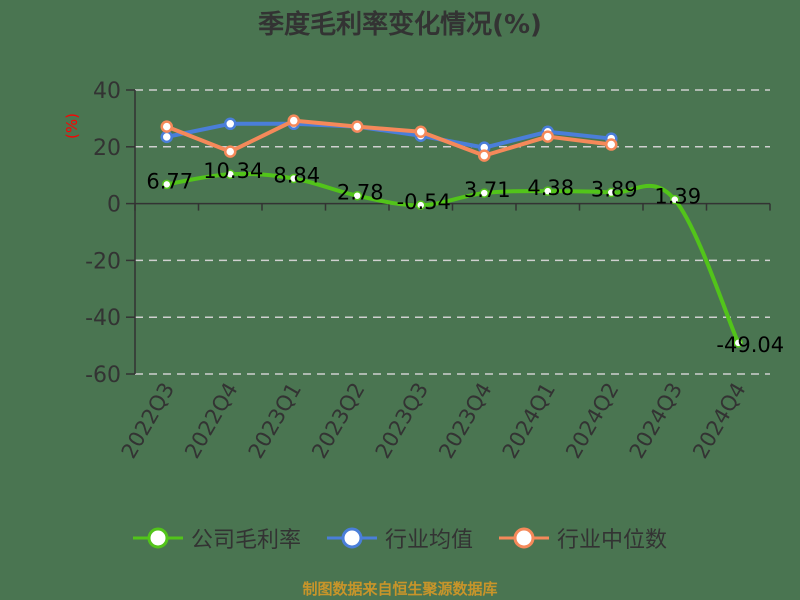 This screenshot has height=600, width=800. I want to click on y-axis: 40 20 0 -20 -40 -60 (%), so click(99, 233).